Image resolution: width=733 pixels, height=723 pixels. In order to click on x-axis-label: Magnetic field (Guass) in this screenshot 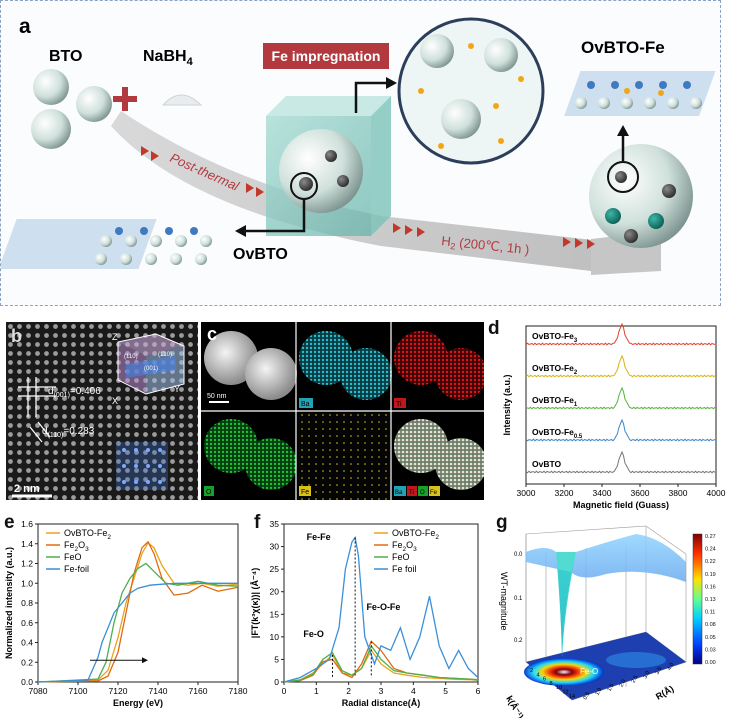, I will do `click(621, 505)`.